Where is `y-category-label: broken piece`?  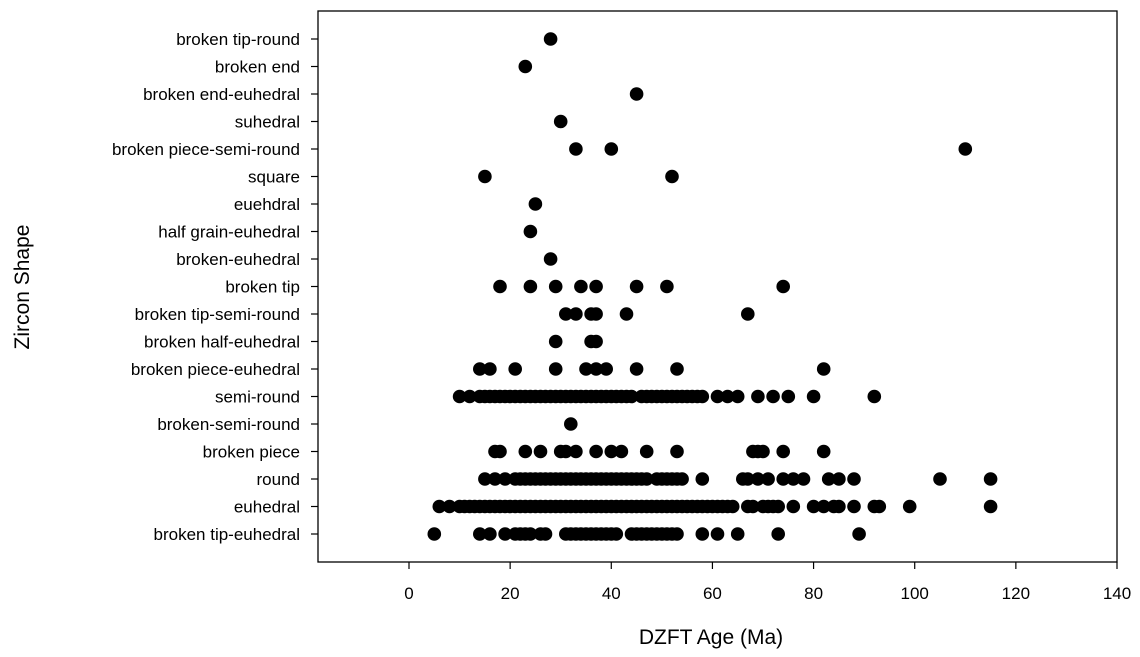
y-category-label: broken piece is located at coordinates (251, 452).